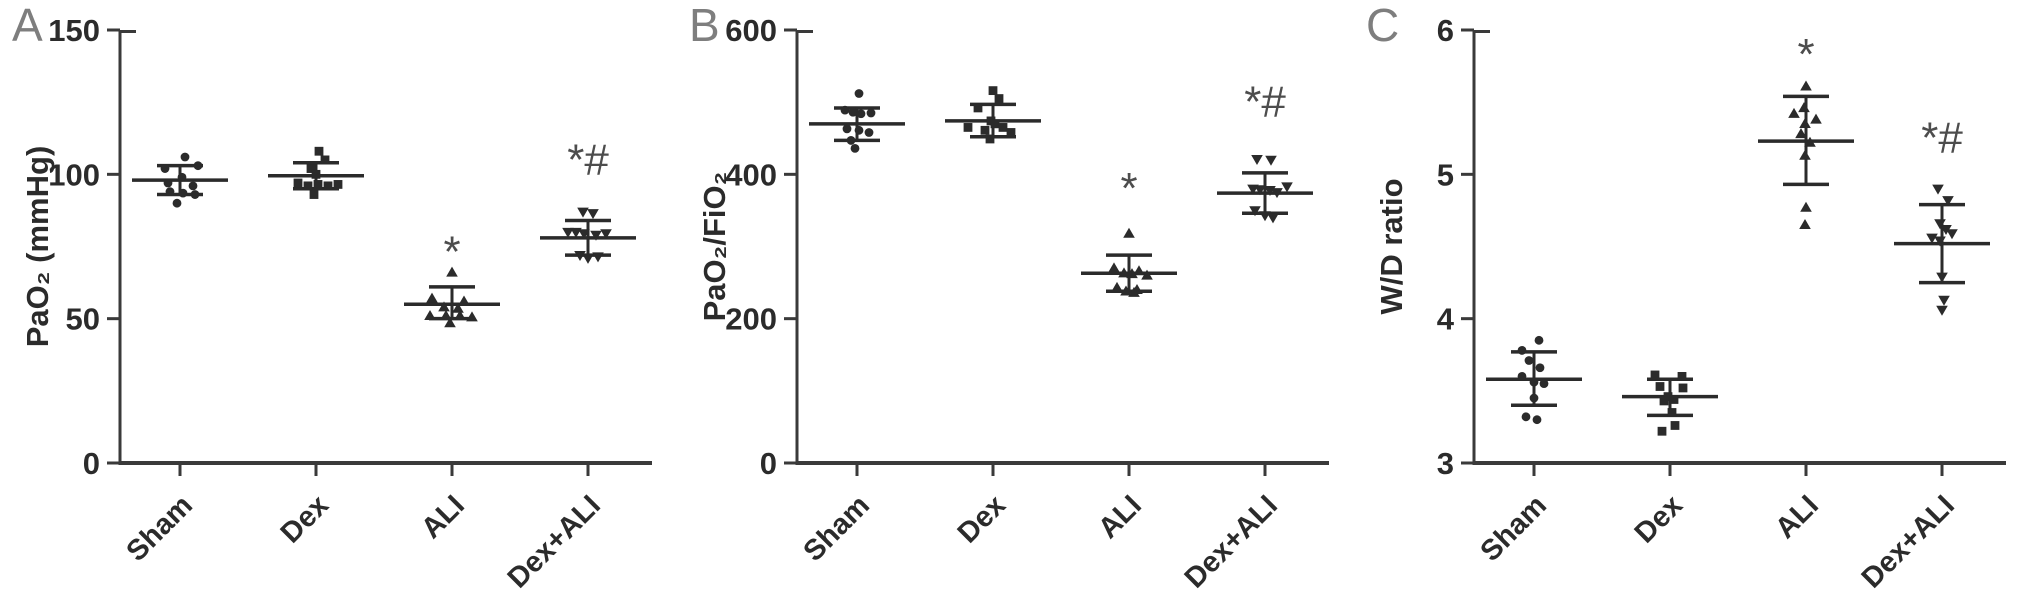 The height and width of the screenshot is (608, 2031). What do you see at coordinates (1445, 30) in the screenshot?
I see `y-tick-label: 6` at bounding box center [1445, 30].